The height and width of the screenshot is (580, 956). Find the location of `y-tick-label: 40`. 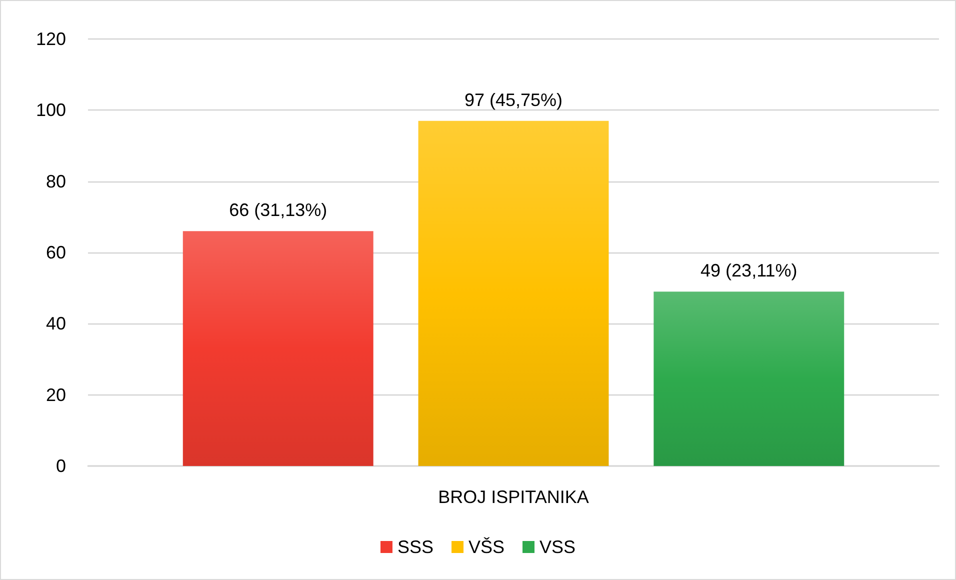

y-tick-label: 40 is located at coordinates (56, 324).